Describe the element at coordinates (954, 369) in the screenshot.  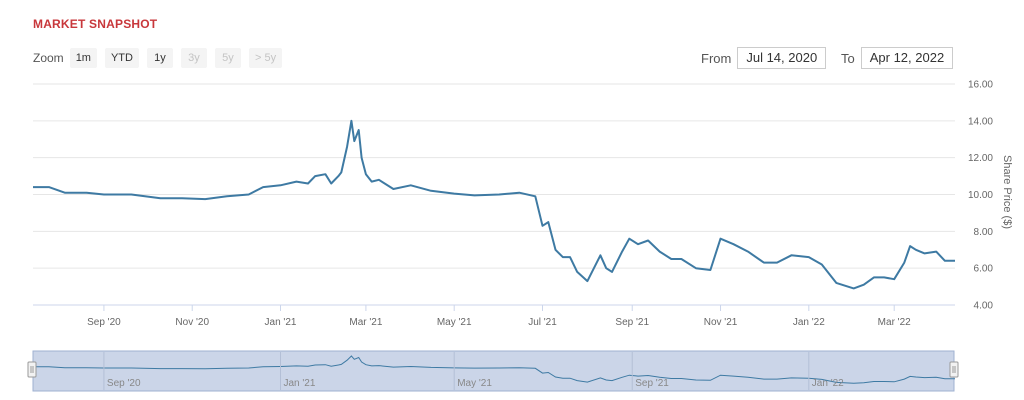
I see `navigator-right-handle` at that location.